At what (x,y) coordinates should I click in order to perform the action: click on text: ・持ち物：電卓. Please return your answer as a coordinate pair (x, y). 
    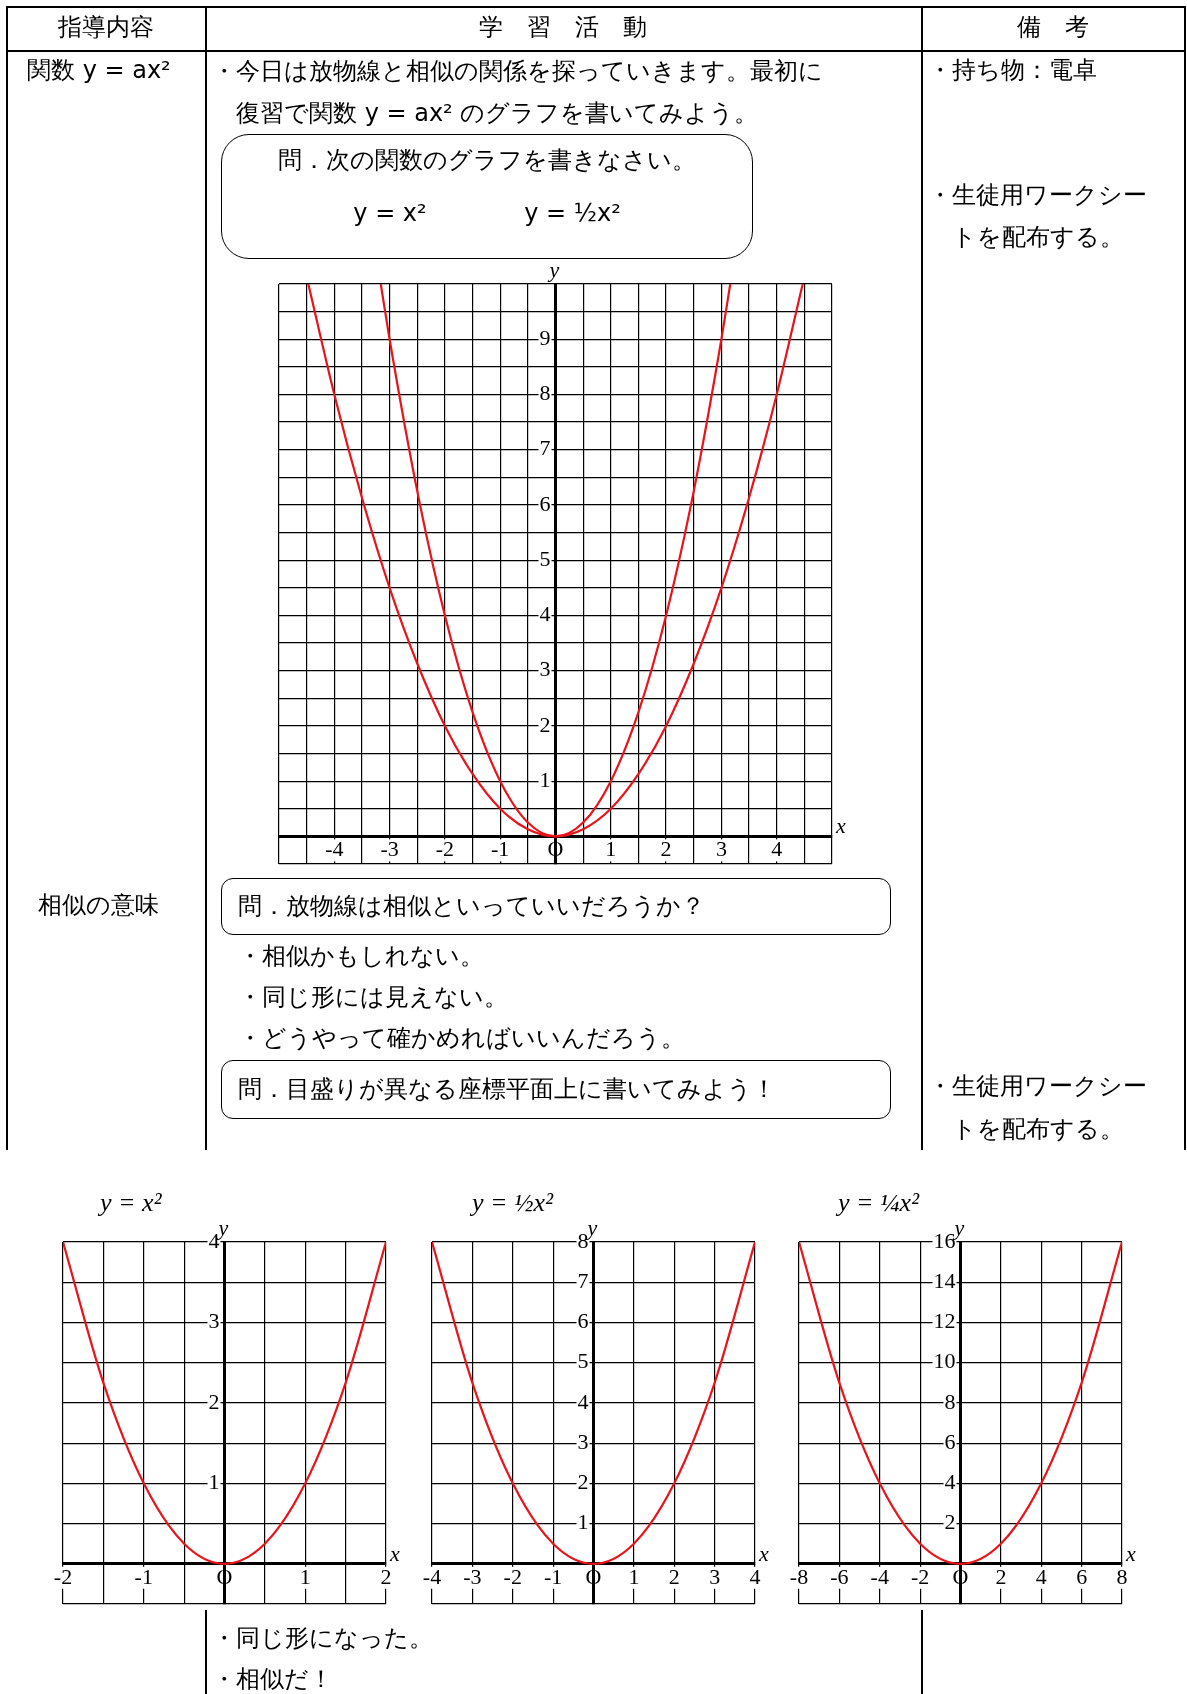
    Looking at the image, I should click on (1012, 70).